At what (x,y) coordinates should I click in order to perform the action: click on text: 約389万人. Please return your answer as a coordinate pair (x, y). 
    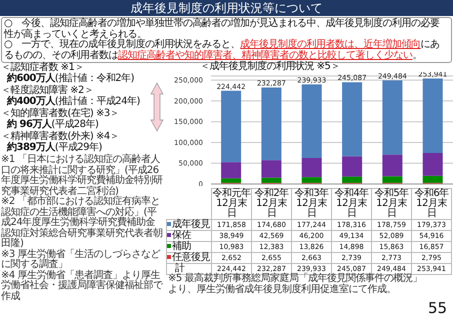
    Looking at the image, I should click on (31, 147).